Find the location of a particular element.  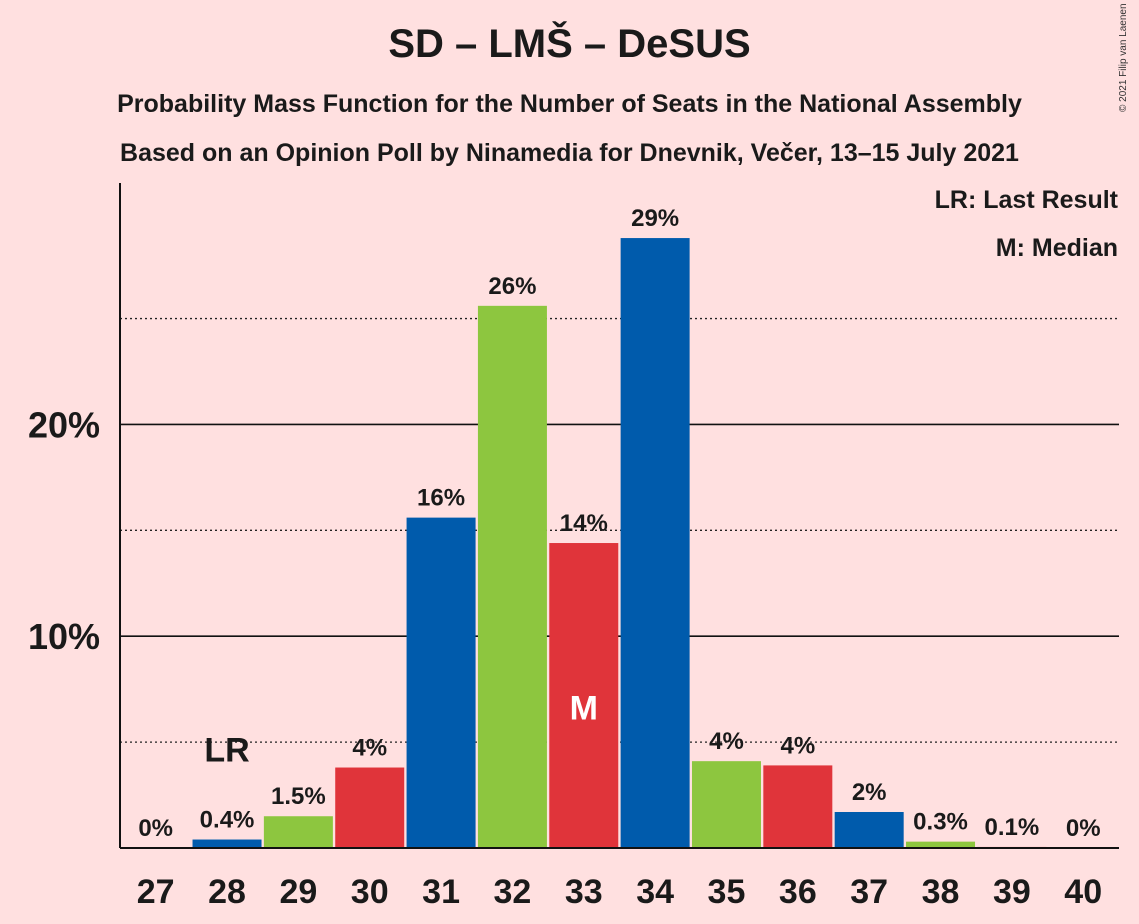

bar-value-label: 14% is located at coordinates (584, 523).